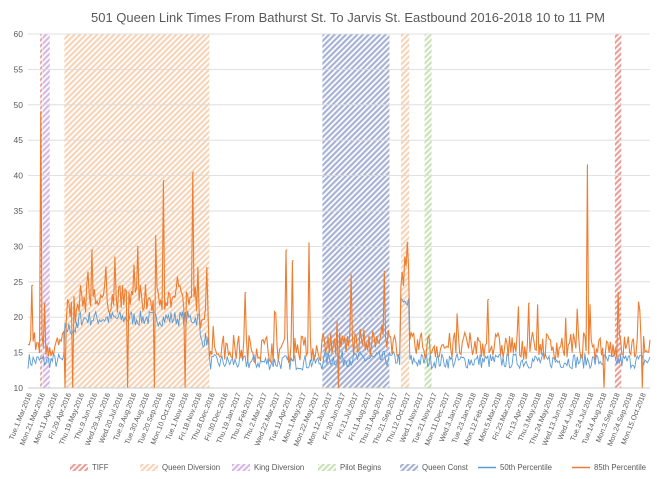 This screenshot has height=479, width=660. Describe the element at coordinates (19, 317) in the screenshot. I see `y-tick-label: 20` at that location.